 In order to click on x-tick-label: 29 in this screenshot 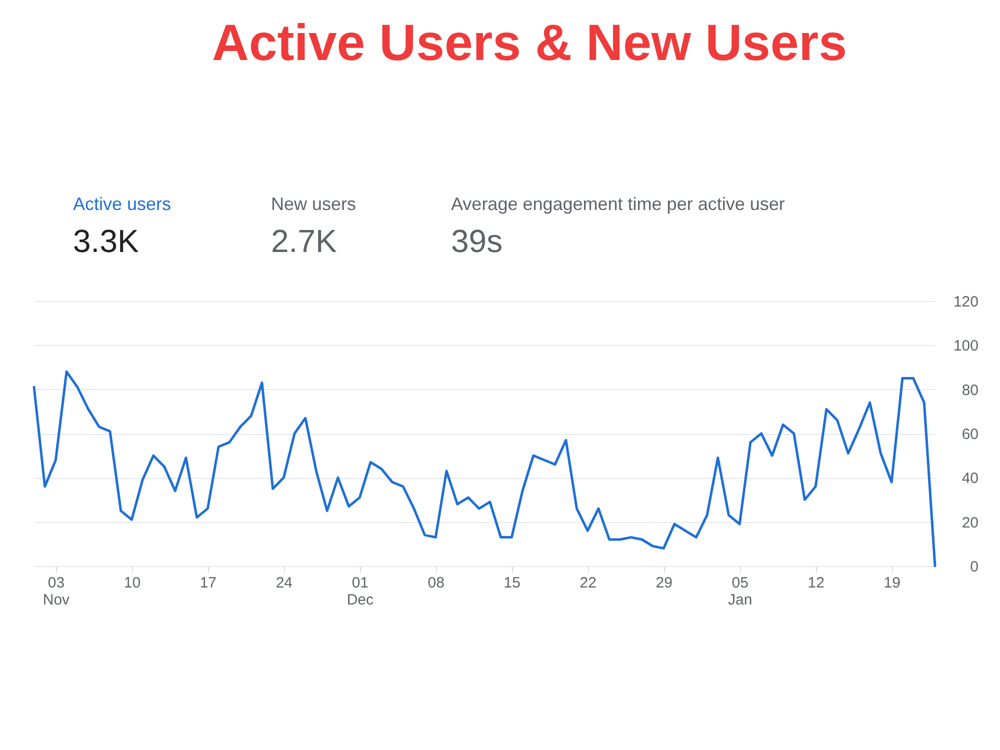, I will do `click(664, 583)`.